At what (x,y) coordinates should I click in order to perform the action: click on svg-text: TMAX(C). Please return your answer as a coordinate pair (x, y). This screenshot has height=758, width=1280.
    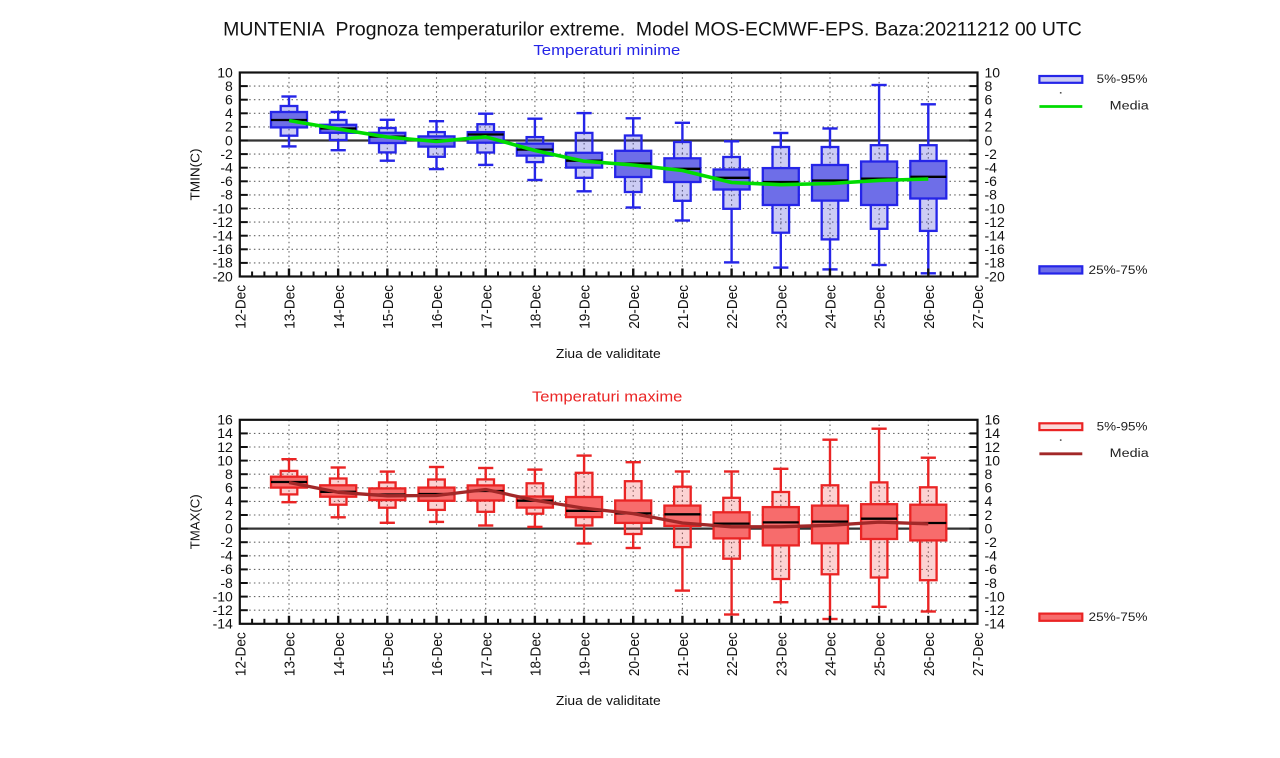
    Looking at the image, I should click on (195, 521).